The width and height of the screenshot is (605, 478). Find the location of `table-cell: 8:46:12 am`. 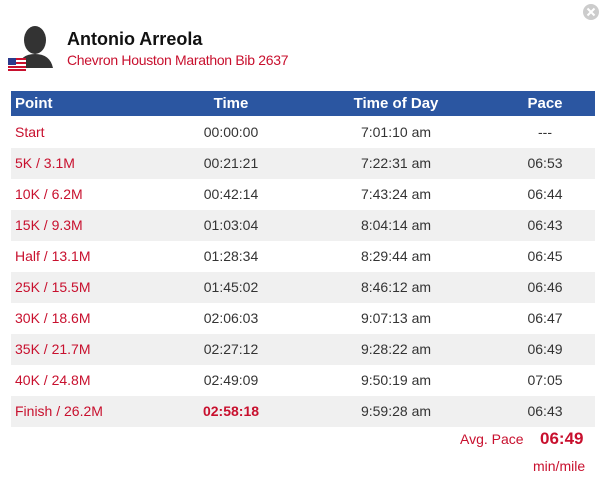

table-cell: 8:46:12 am is located at coordinates (396, 287).